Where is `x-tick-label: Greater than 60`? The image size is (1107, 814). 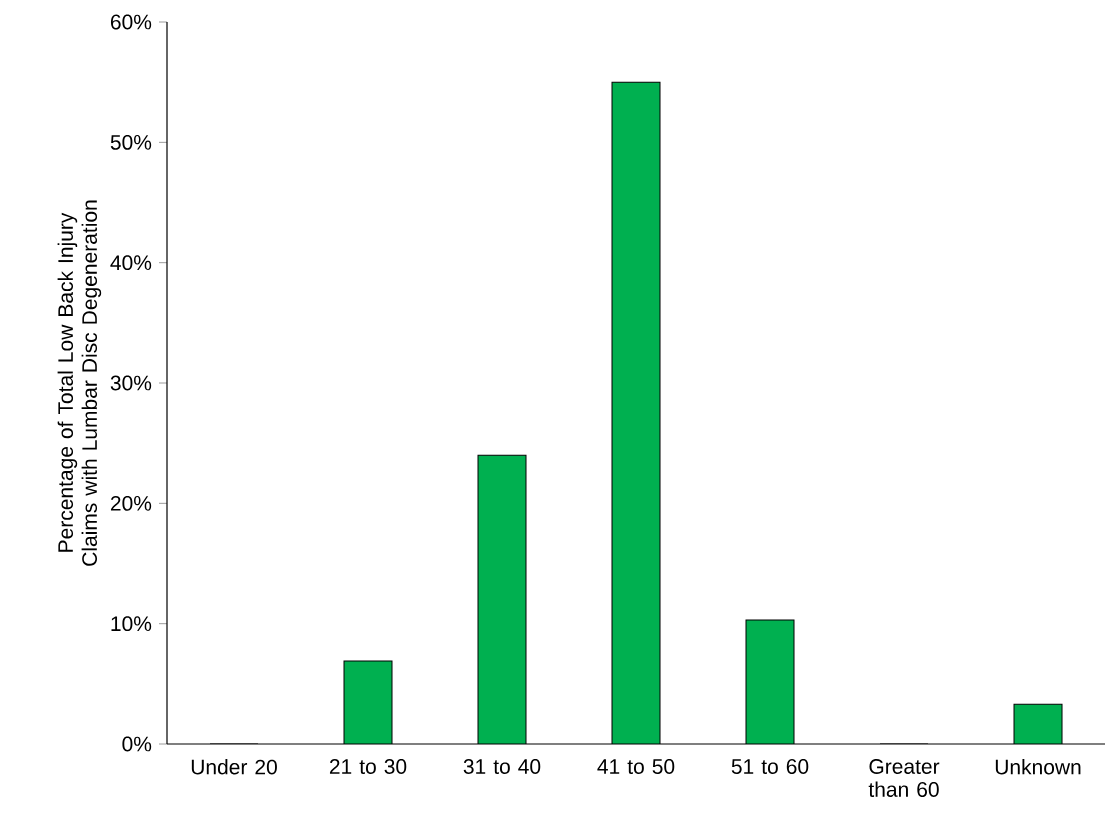
x-tick-label: Greater than 60 is located at coordinates (904, 778).